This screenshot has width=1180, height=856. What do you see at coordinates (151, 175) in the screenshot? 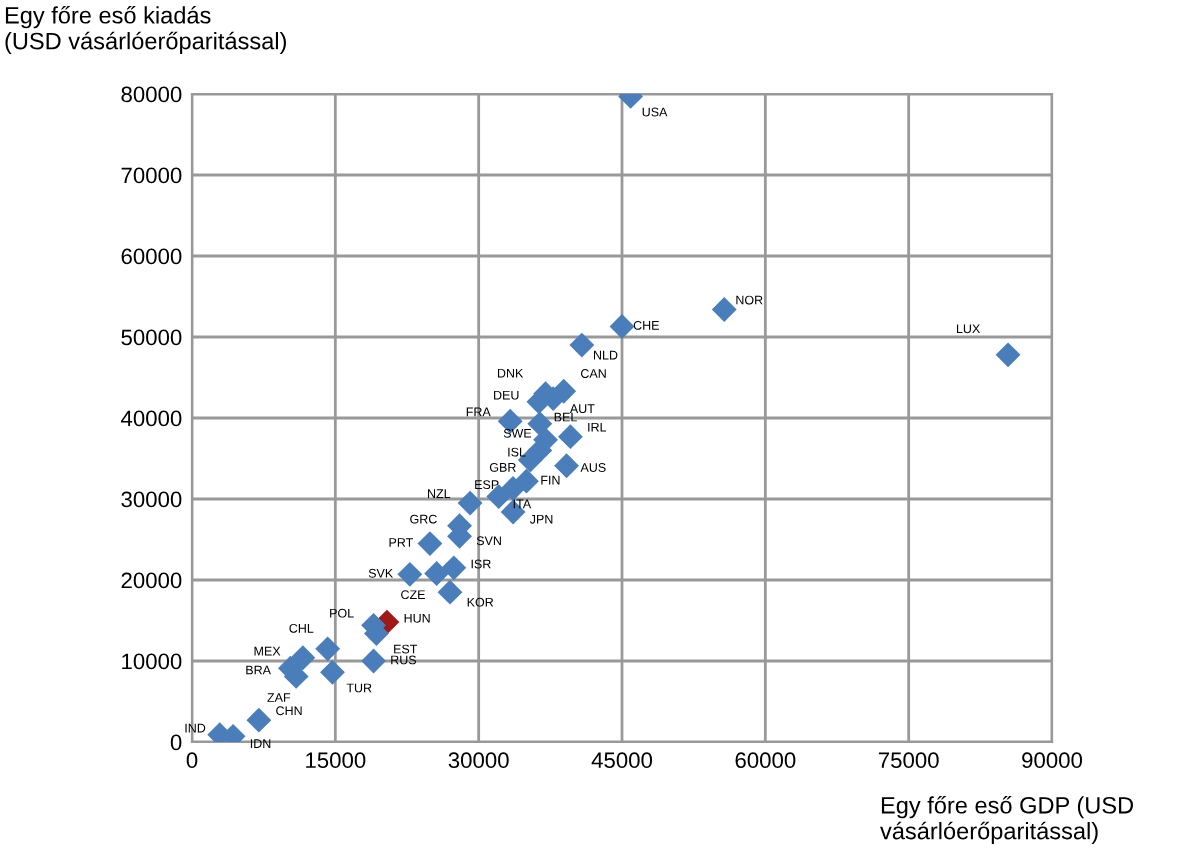
I see `y-tick-label: 70000` at bounding box center [151, 175].